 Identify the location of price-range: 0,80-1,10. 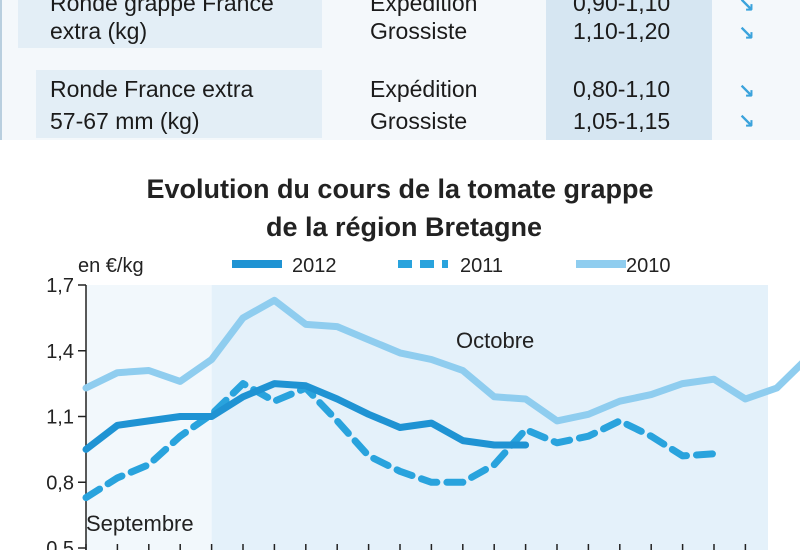
(622, 89).